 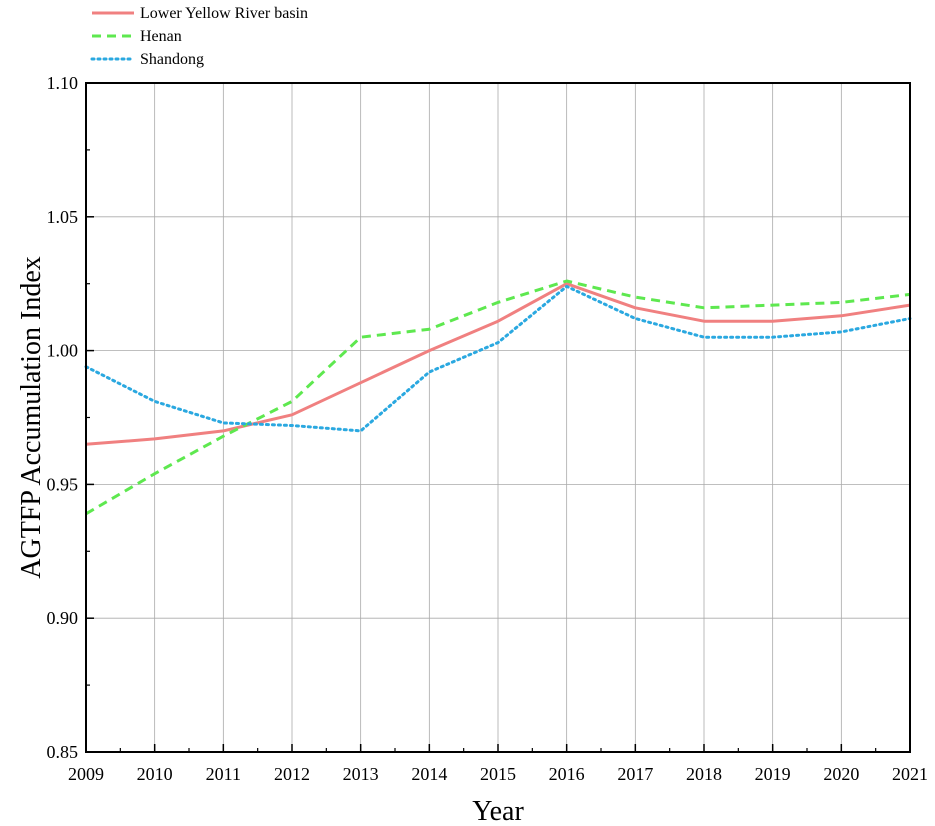 I want to click on y-axis-title: AGTFP Accumulation Index, so click(x=31, y=417).